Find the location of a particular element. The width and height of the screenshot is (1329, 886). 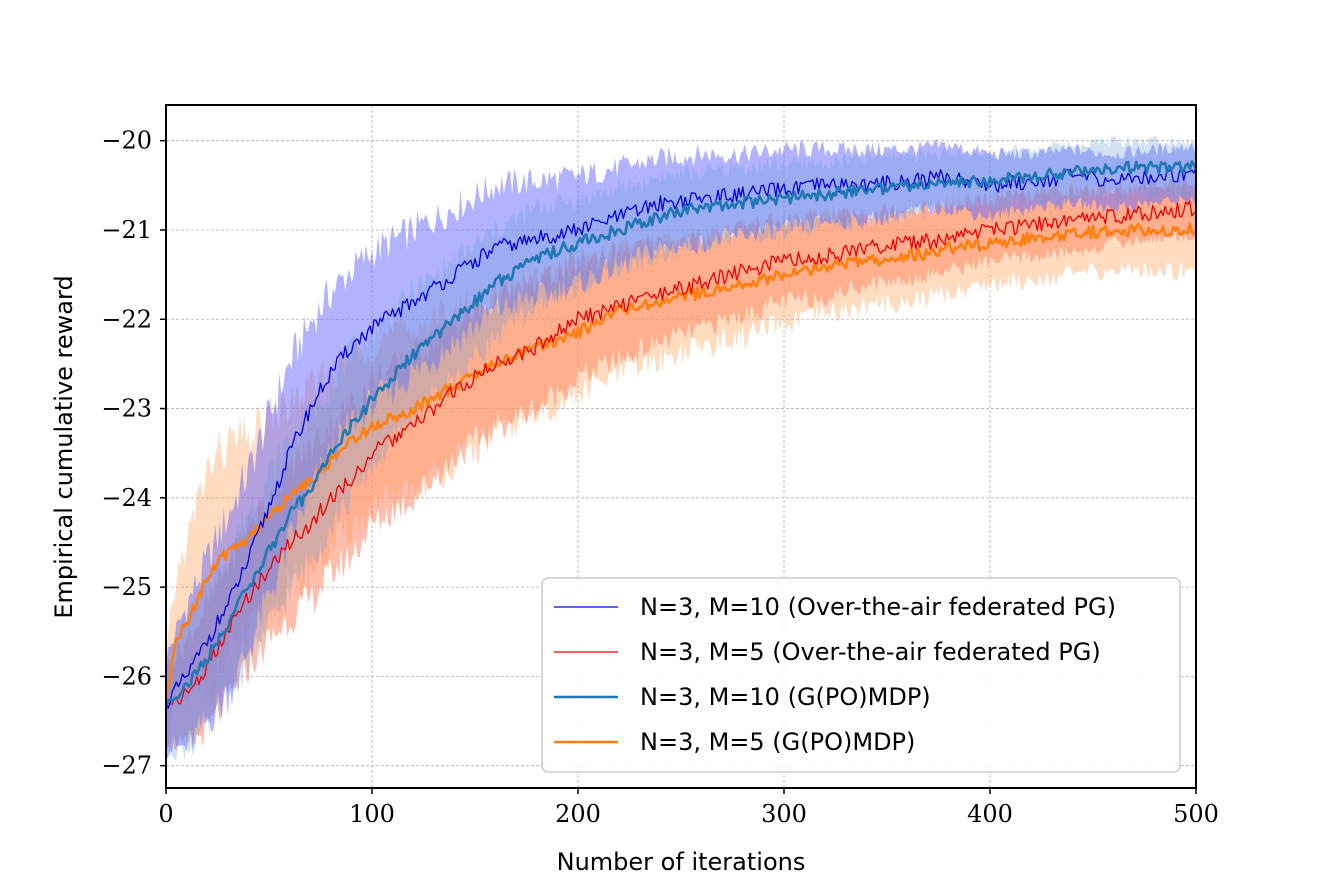

x-tick-label: 0 is located at coordinates (165, 814).